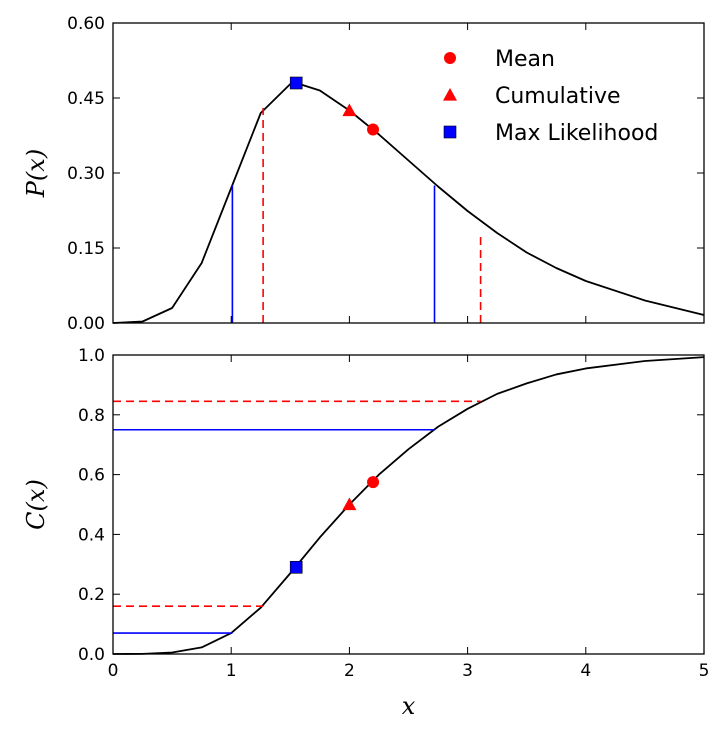 The height and width of the screenshot is (736, 725). Describe the element at coordinates (36, 173) in the screenshot. I see `y-axis-label: P(x)` at that location.